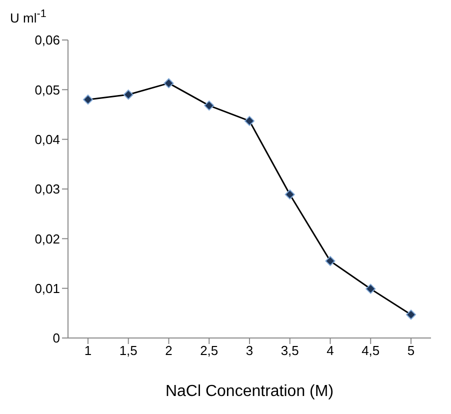 This screenshot has width=451, height=414. Describe the element at coordinates (47, 238) in the screenshot. I see `y-tick-label: 0,02` at that location.